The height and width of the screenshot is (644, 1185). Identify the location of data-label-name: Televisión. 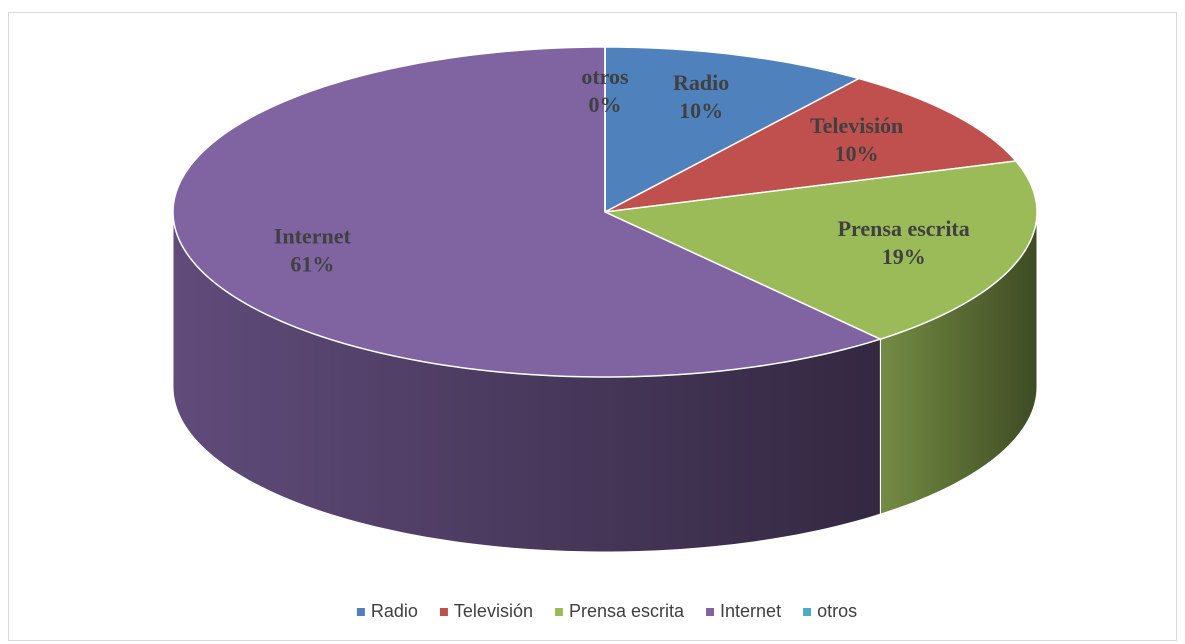
(856, 125).